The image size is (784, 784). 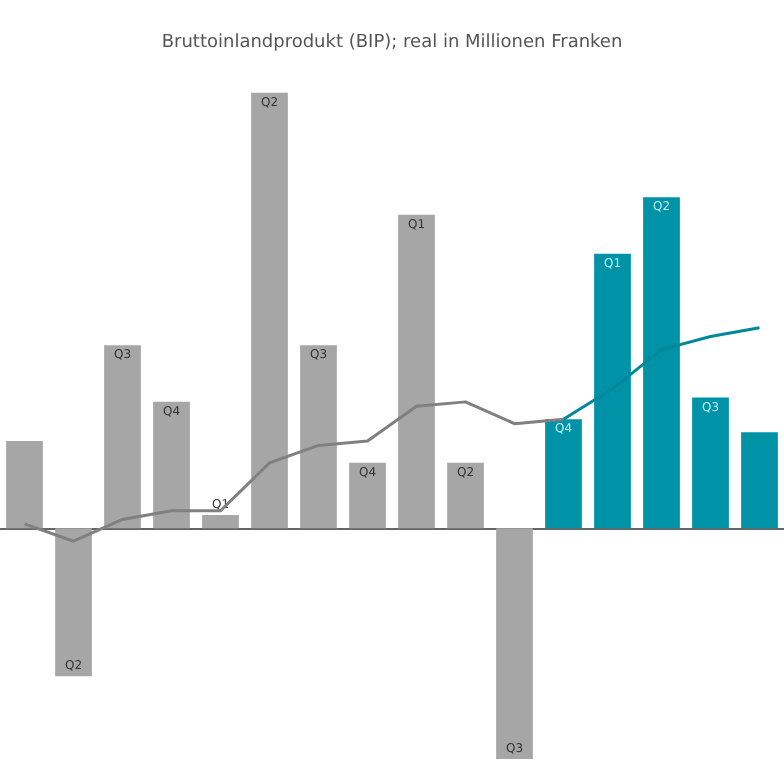 I want to click on chart-title: Bruttoinlandprodukt (BIP); real in Millionen Franken, so click(x=392, y=43).